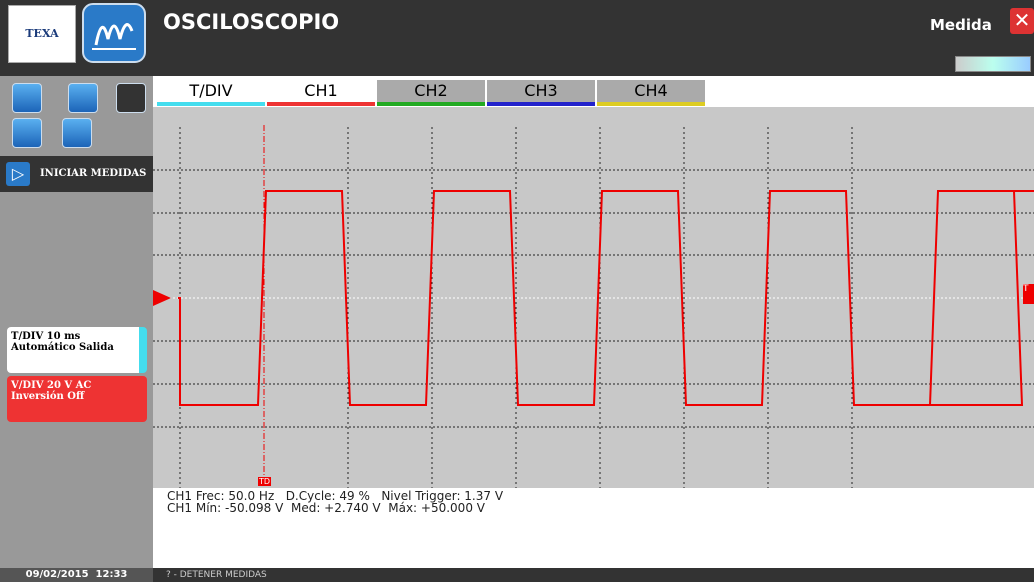 Image resolution: width=1034 pixels, height=582 pixels. What do you see at coordinates (27, 133) in the screenshot?
I see `settings-button` at bounding box center [27, 133].